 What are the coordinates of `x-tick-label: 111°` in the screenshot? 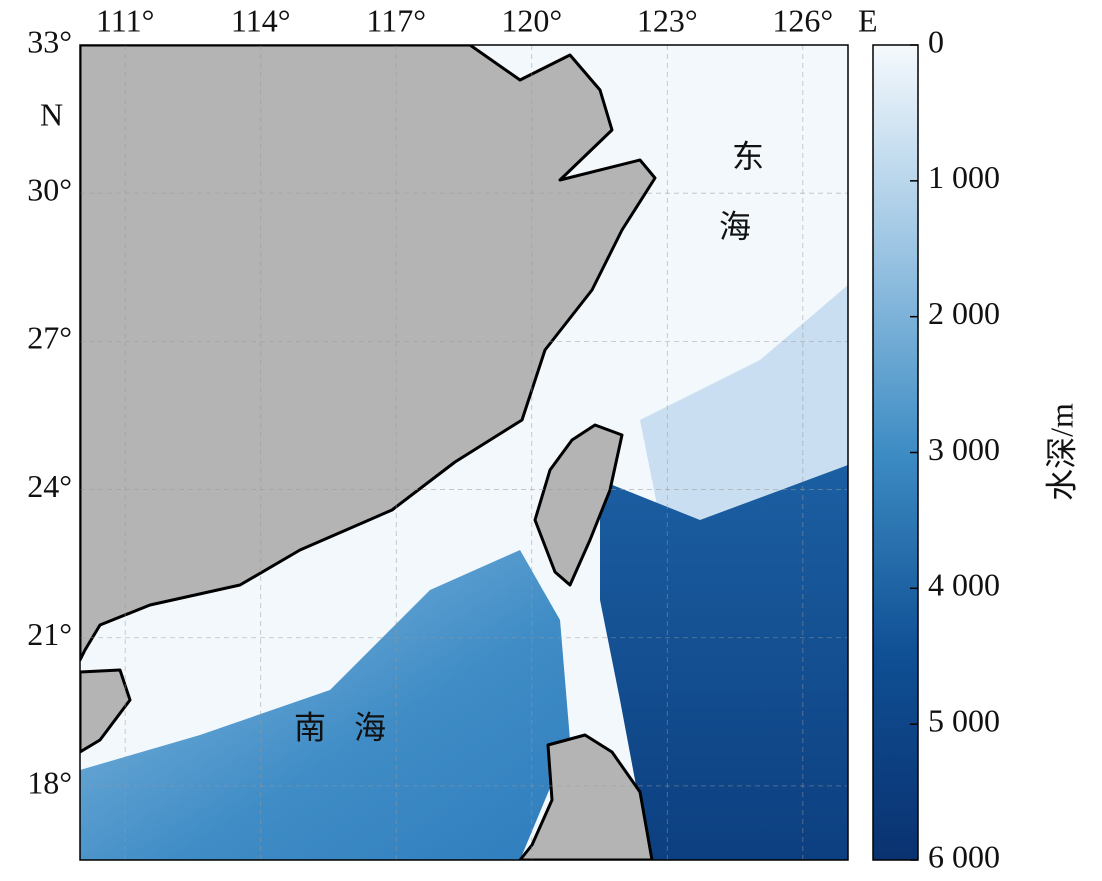 It's located at (125, 20).